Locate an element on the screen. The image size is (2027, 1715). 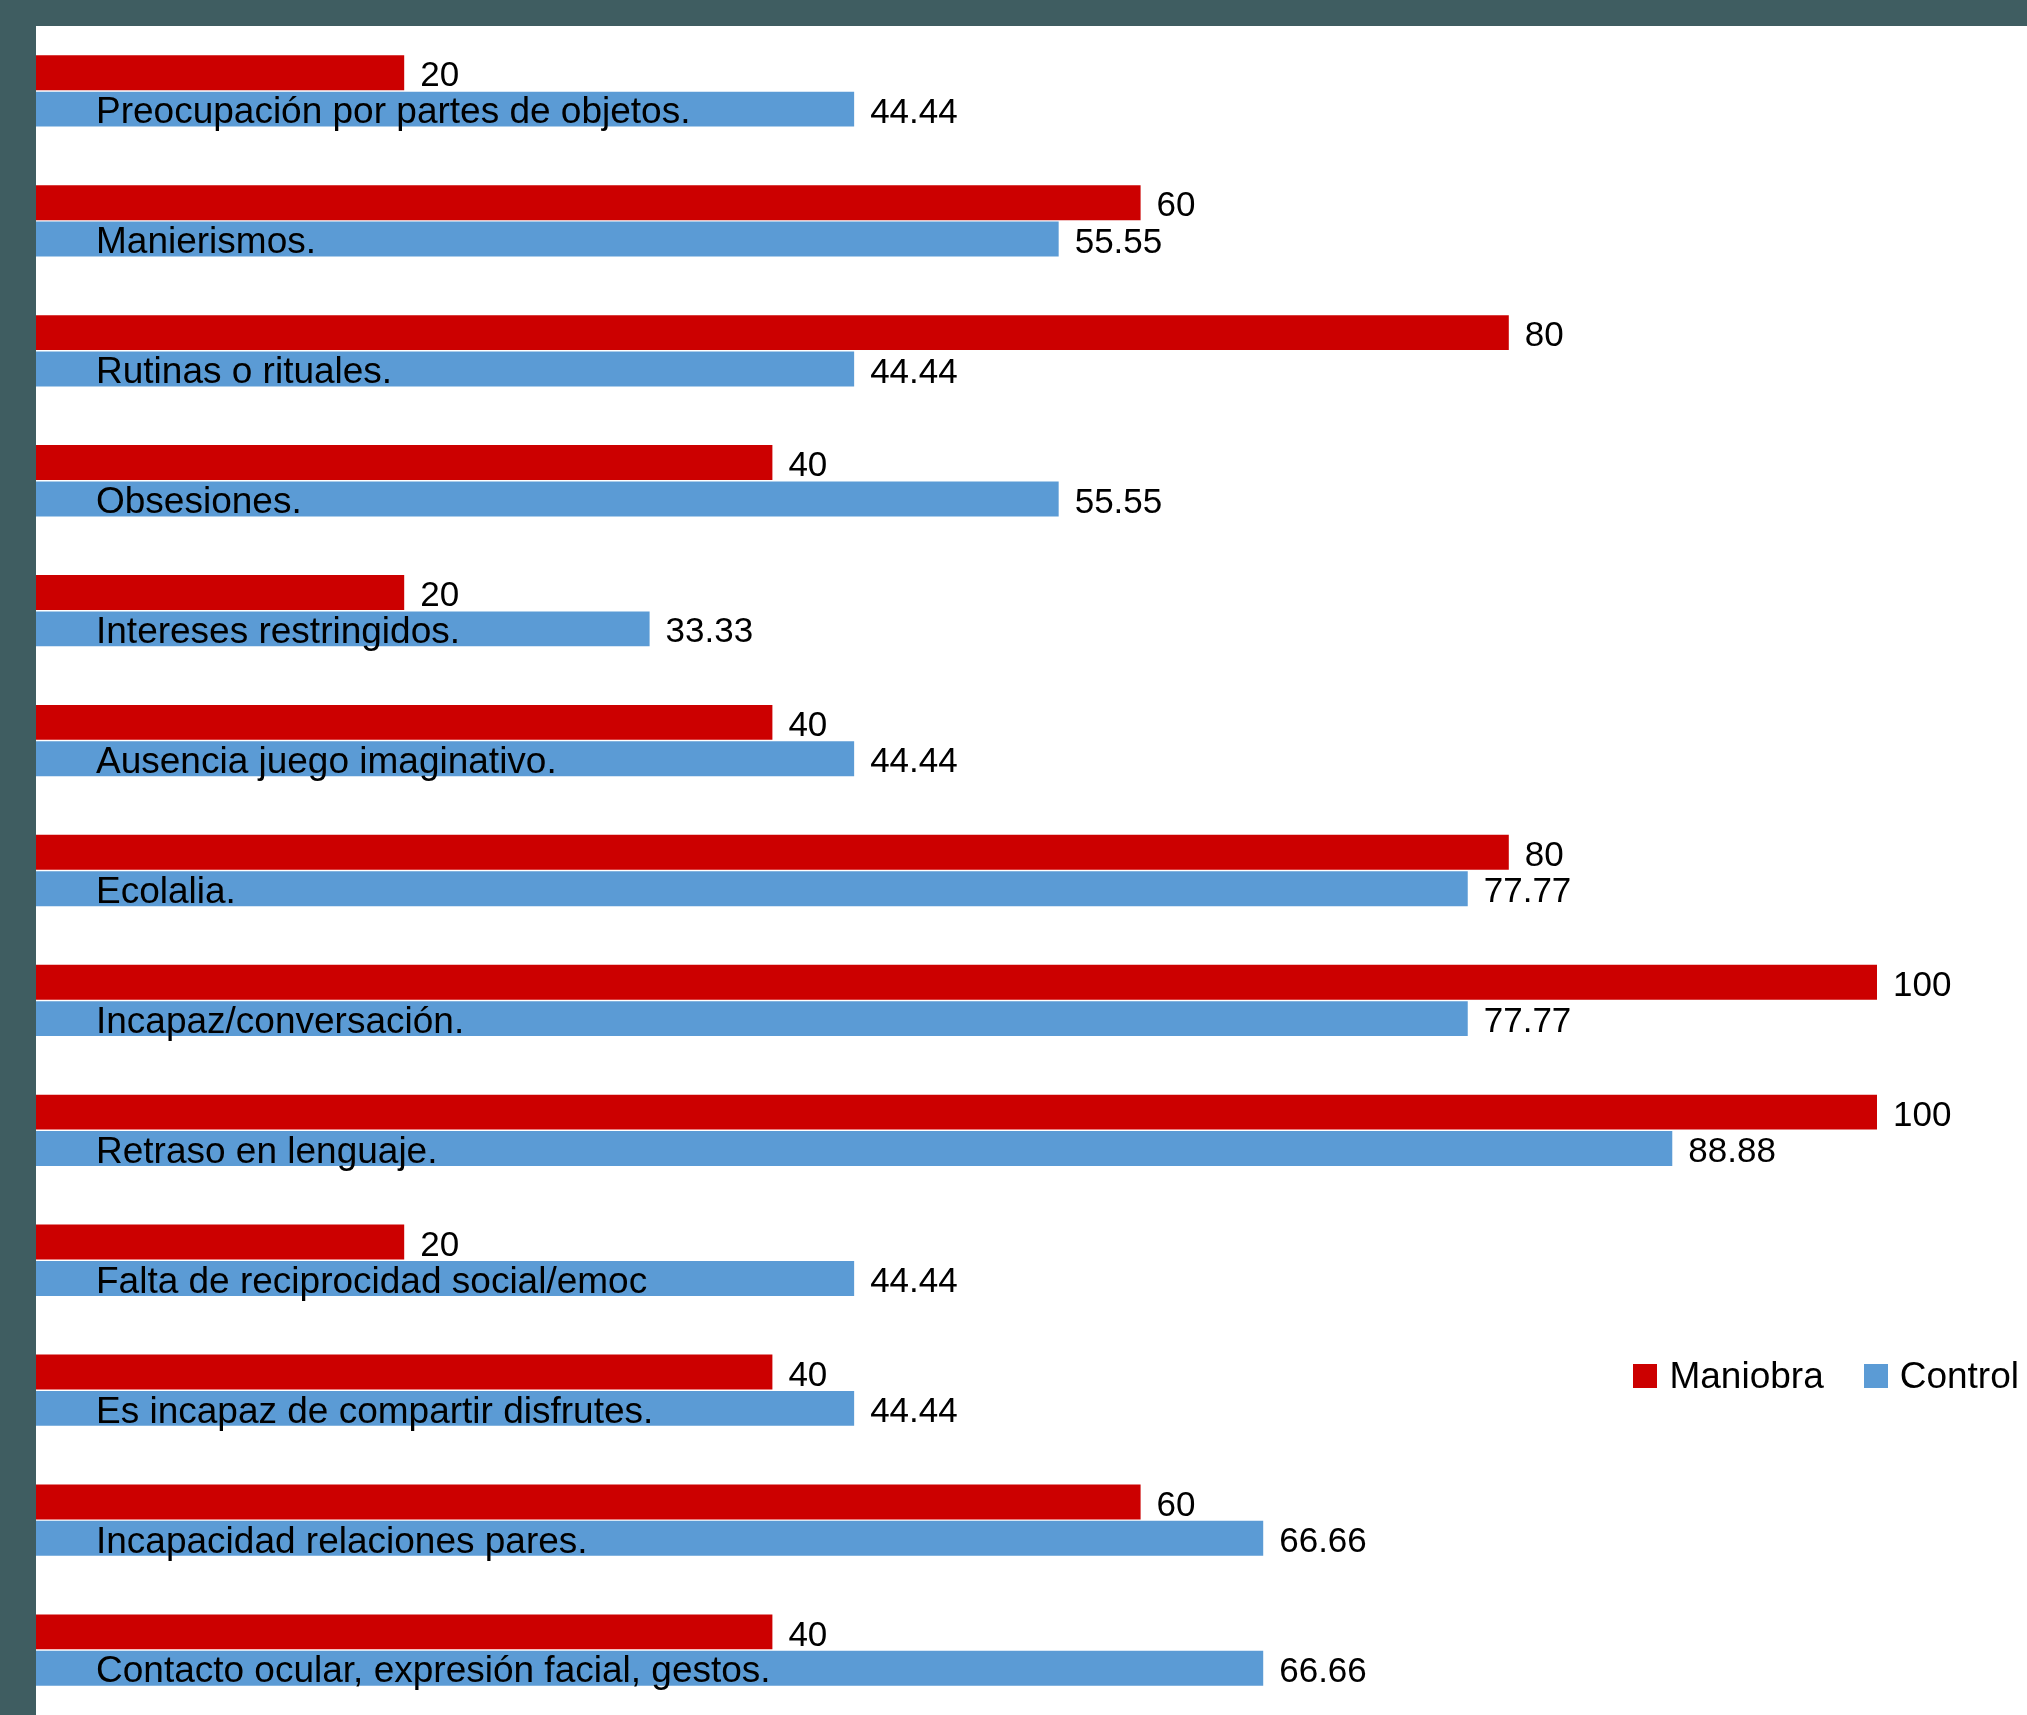
y-tick-label: Incapaz/conversación. is located at coordinates (280, 1020).